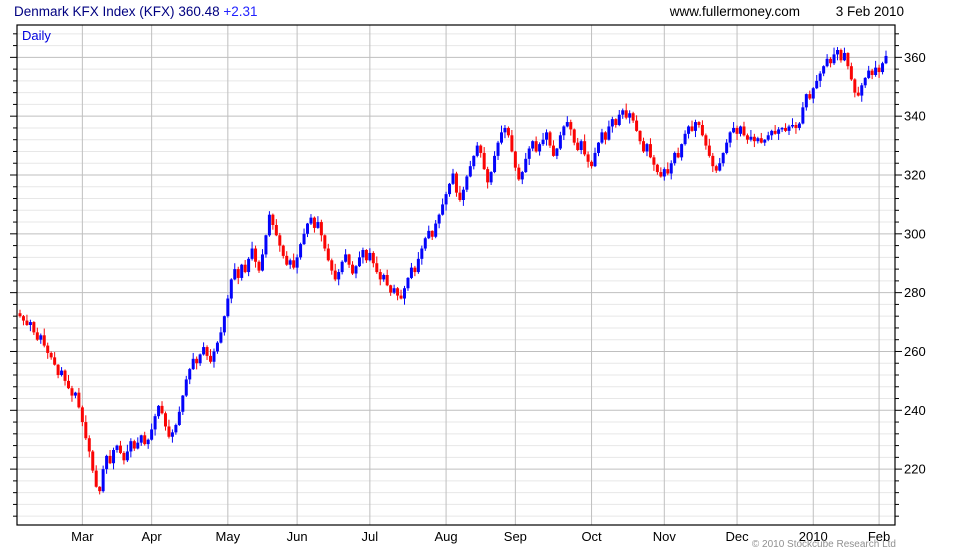 This screenshot has height=560, width=980. Describe the element at coordinates (869, 11) in the screenshot. I see `chart-date: 3 Feb 2010` at that location.